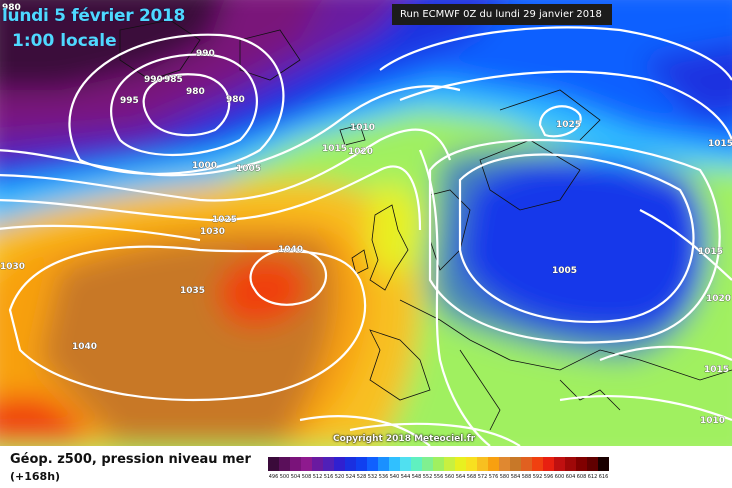  I want to click on legend-value: 544, so click(405, 477).